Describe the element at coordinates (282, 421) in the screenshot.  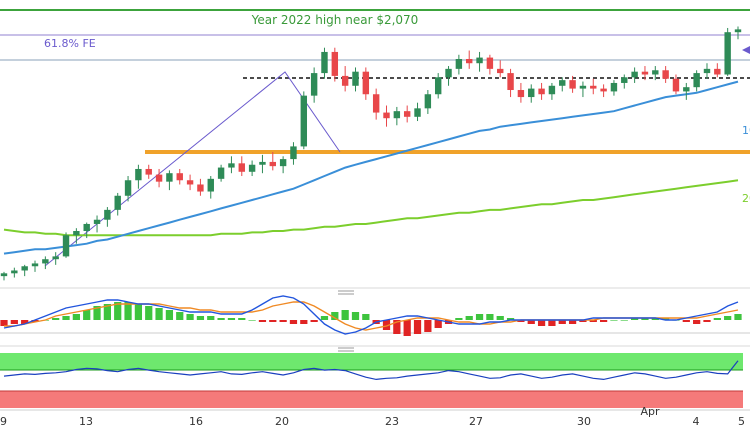
I see `x-tick-label: 20` at that location.